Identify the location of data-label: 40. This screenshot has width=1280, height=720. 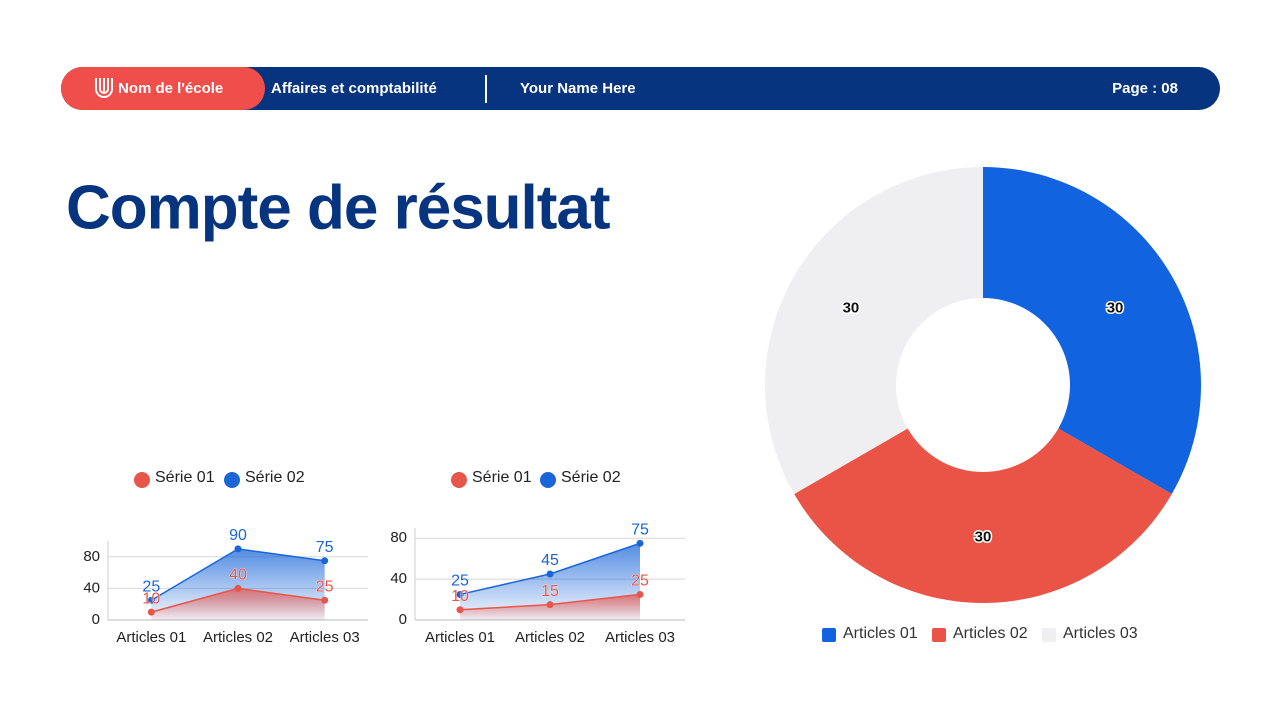
(238, 575).